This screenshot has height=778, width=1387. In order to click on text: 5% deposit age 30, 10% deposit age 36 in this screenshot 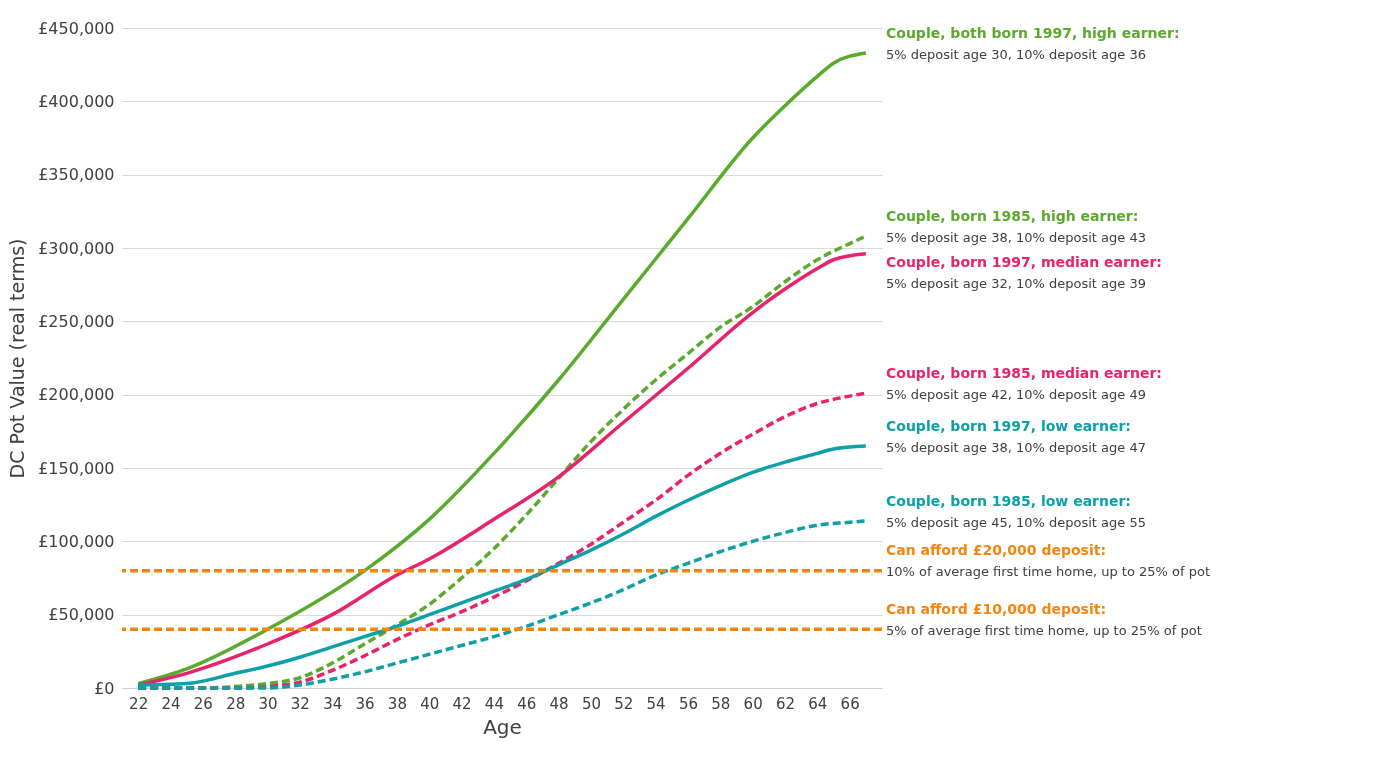, I will do `click(1016, 54)`.